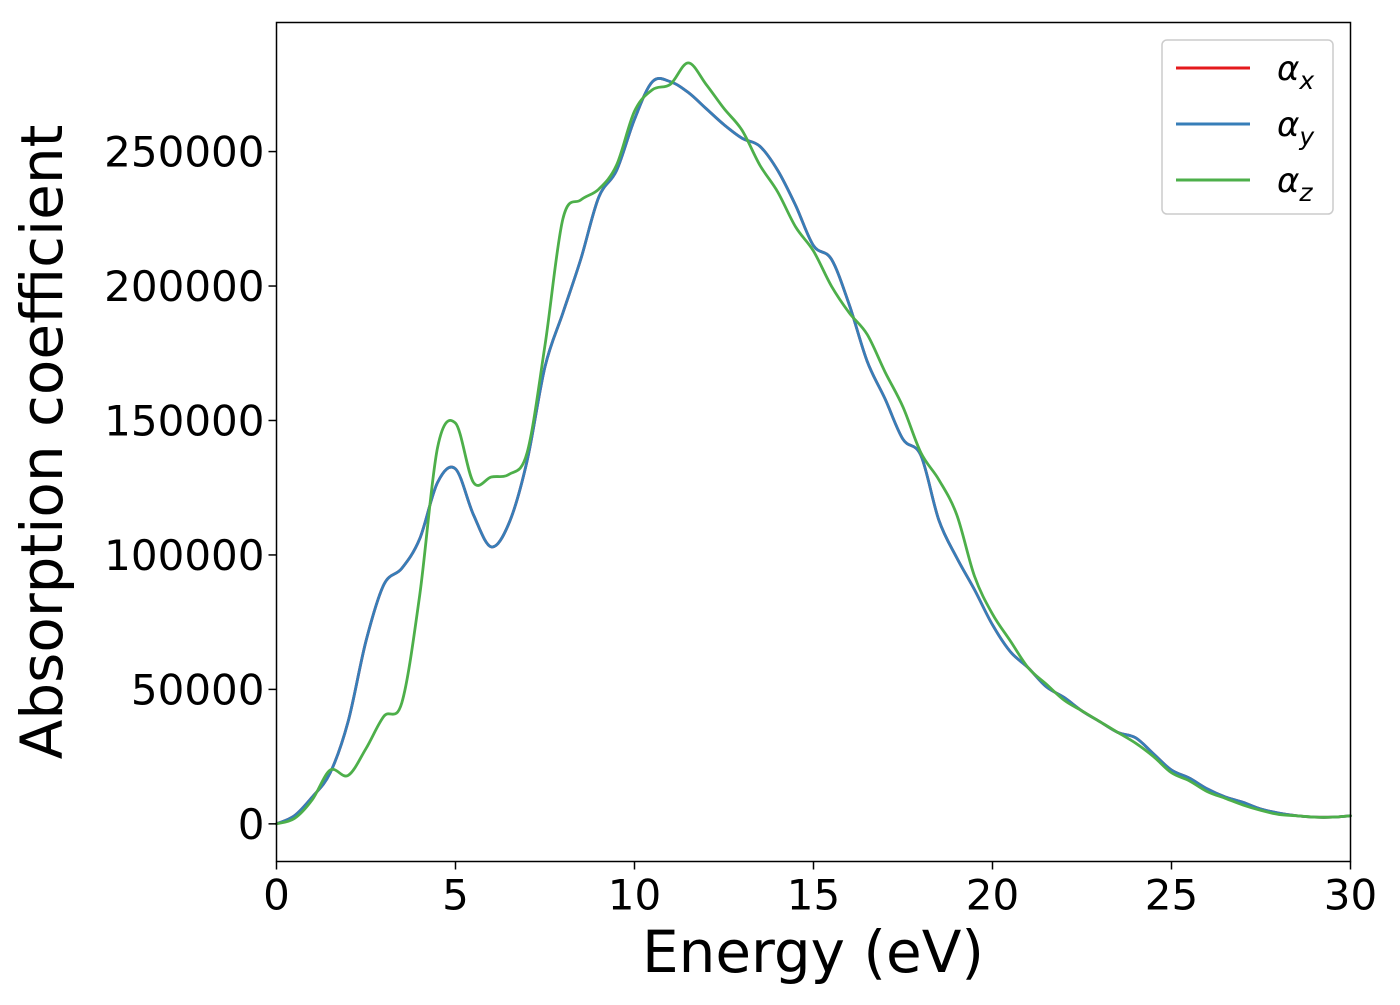 The height and width of the screenshot is (1005, 1400). What do you see at coordinates (455, 895) in the screenshot?
I see `x-tick-label: 5` at bounding box center [455, 895].